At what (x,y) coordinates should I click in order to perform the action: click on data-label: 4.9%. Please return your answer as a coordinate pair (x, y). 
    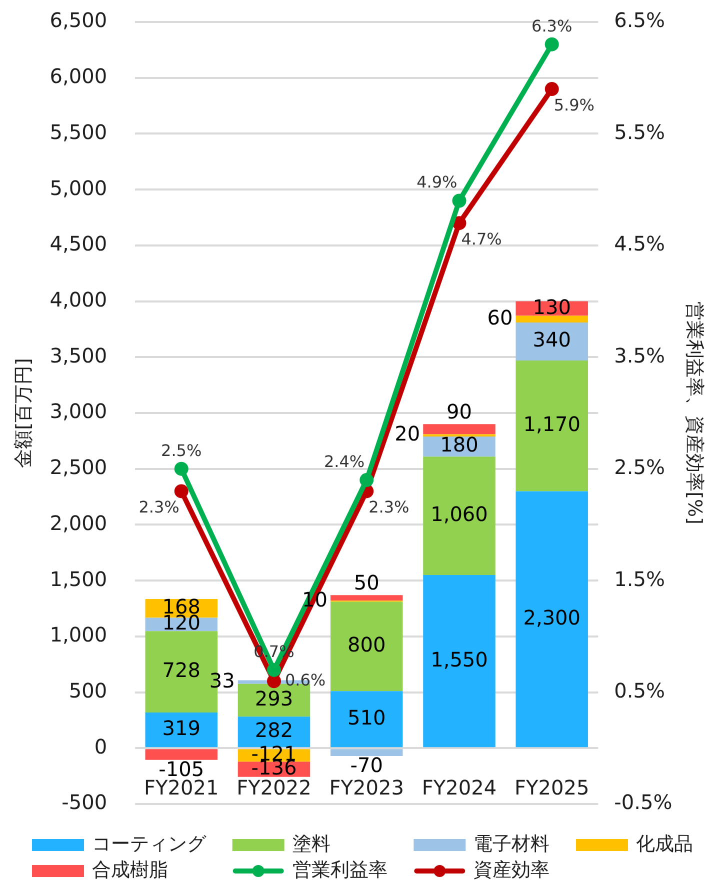
    Looking at the image, I should click on (437, 182).